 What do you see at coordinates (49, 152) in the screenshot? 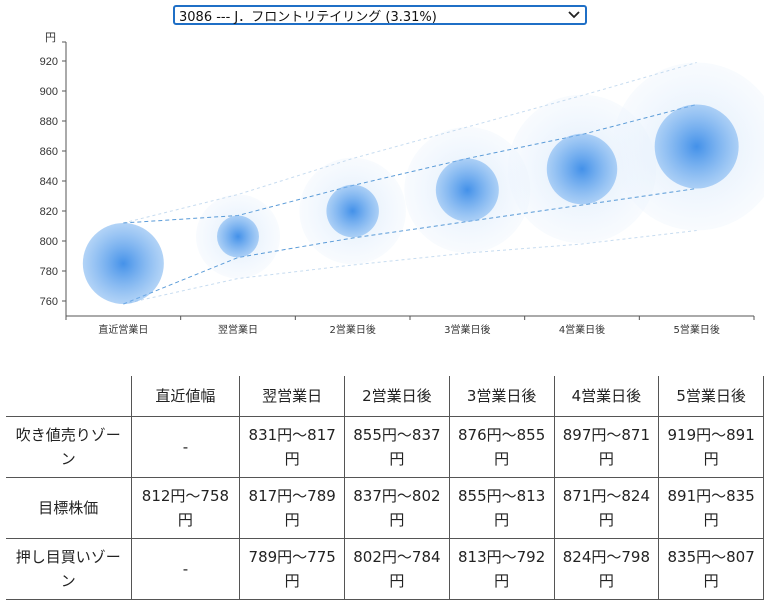
I see `y-tick-label: 860` at bounding box center [49, 152].